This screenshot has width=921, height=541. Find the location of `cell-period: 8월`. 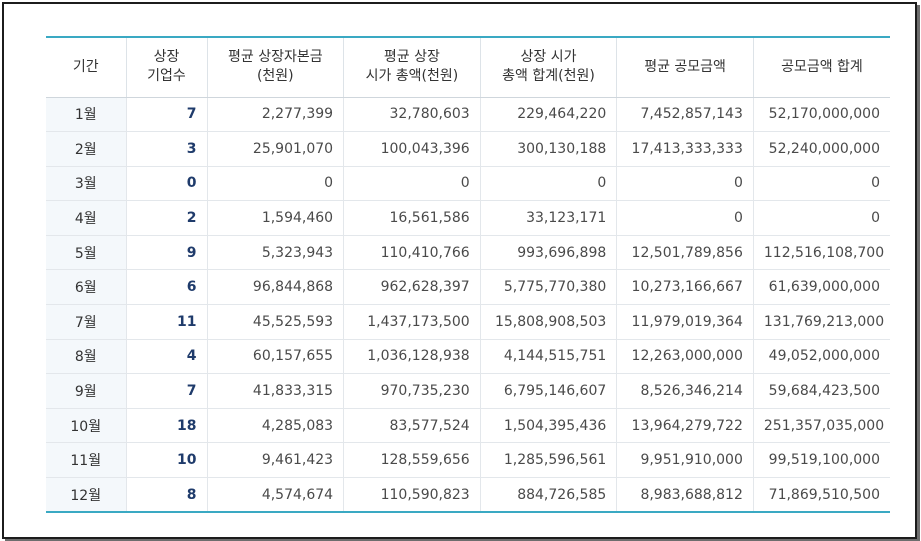

cell-period: 8월 is located at coordinates (86, 357).